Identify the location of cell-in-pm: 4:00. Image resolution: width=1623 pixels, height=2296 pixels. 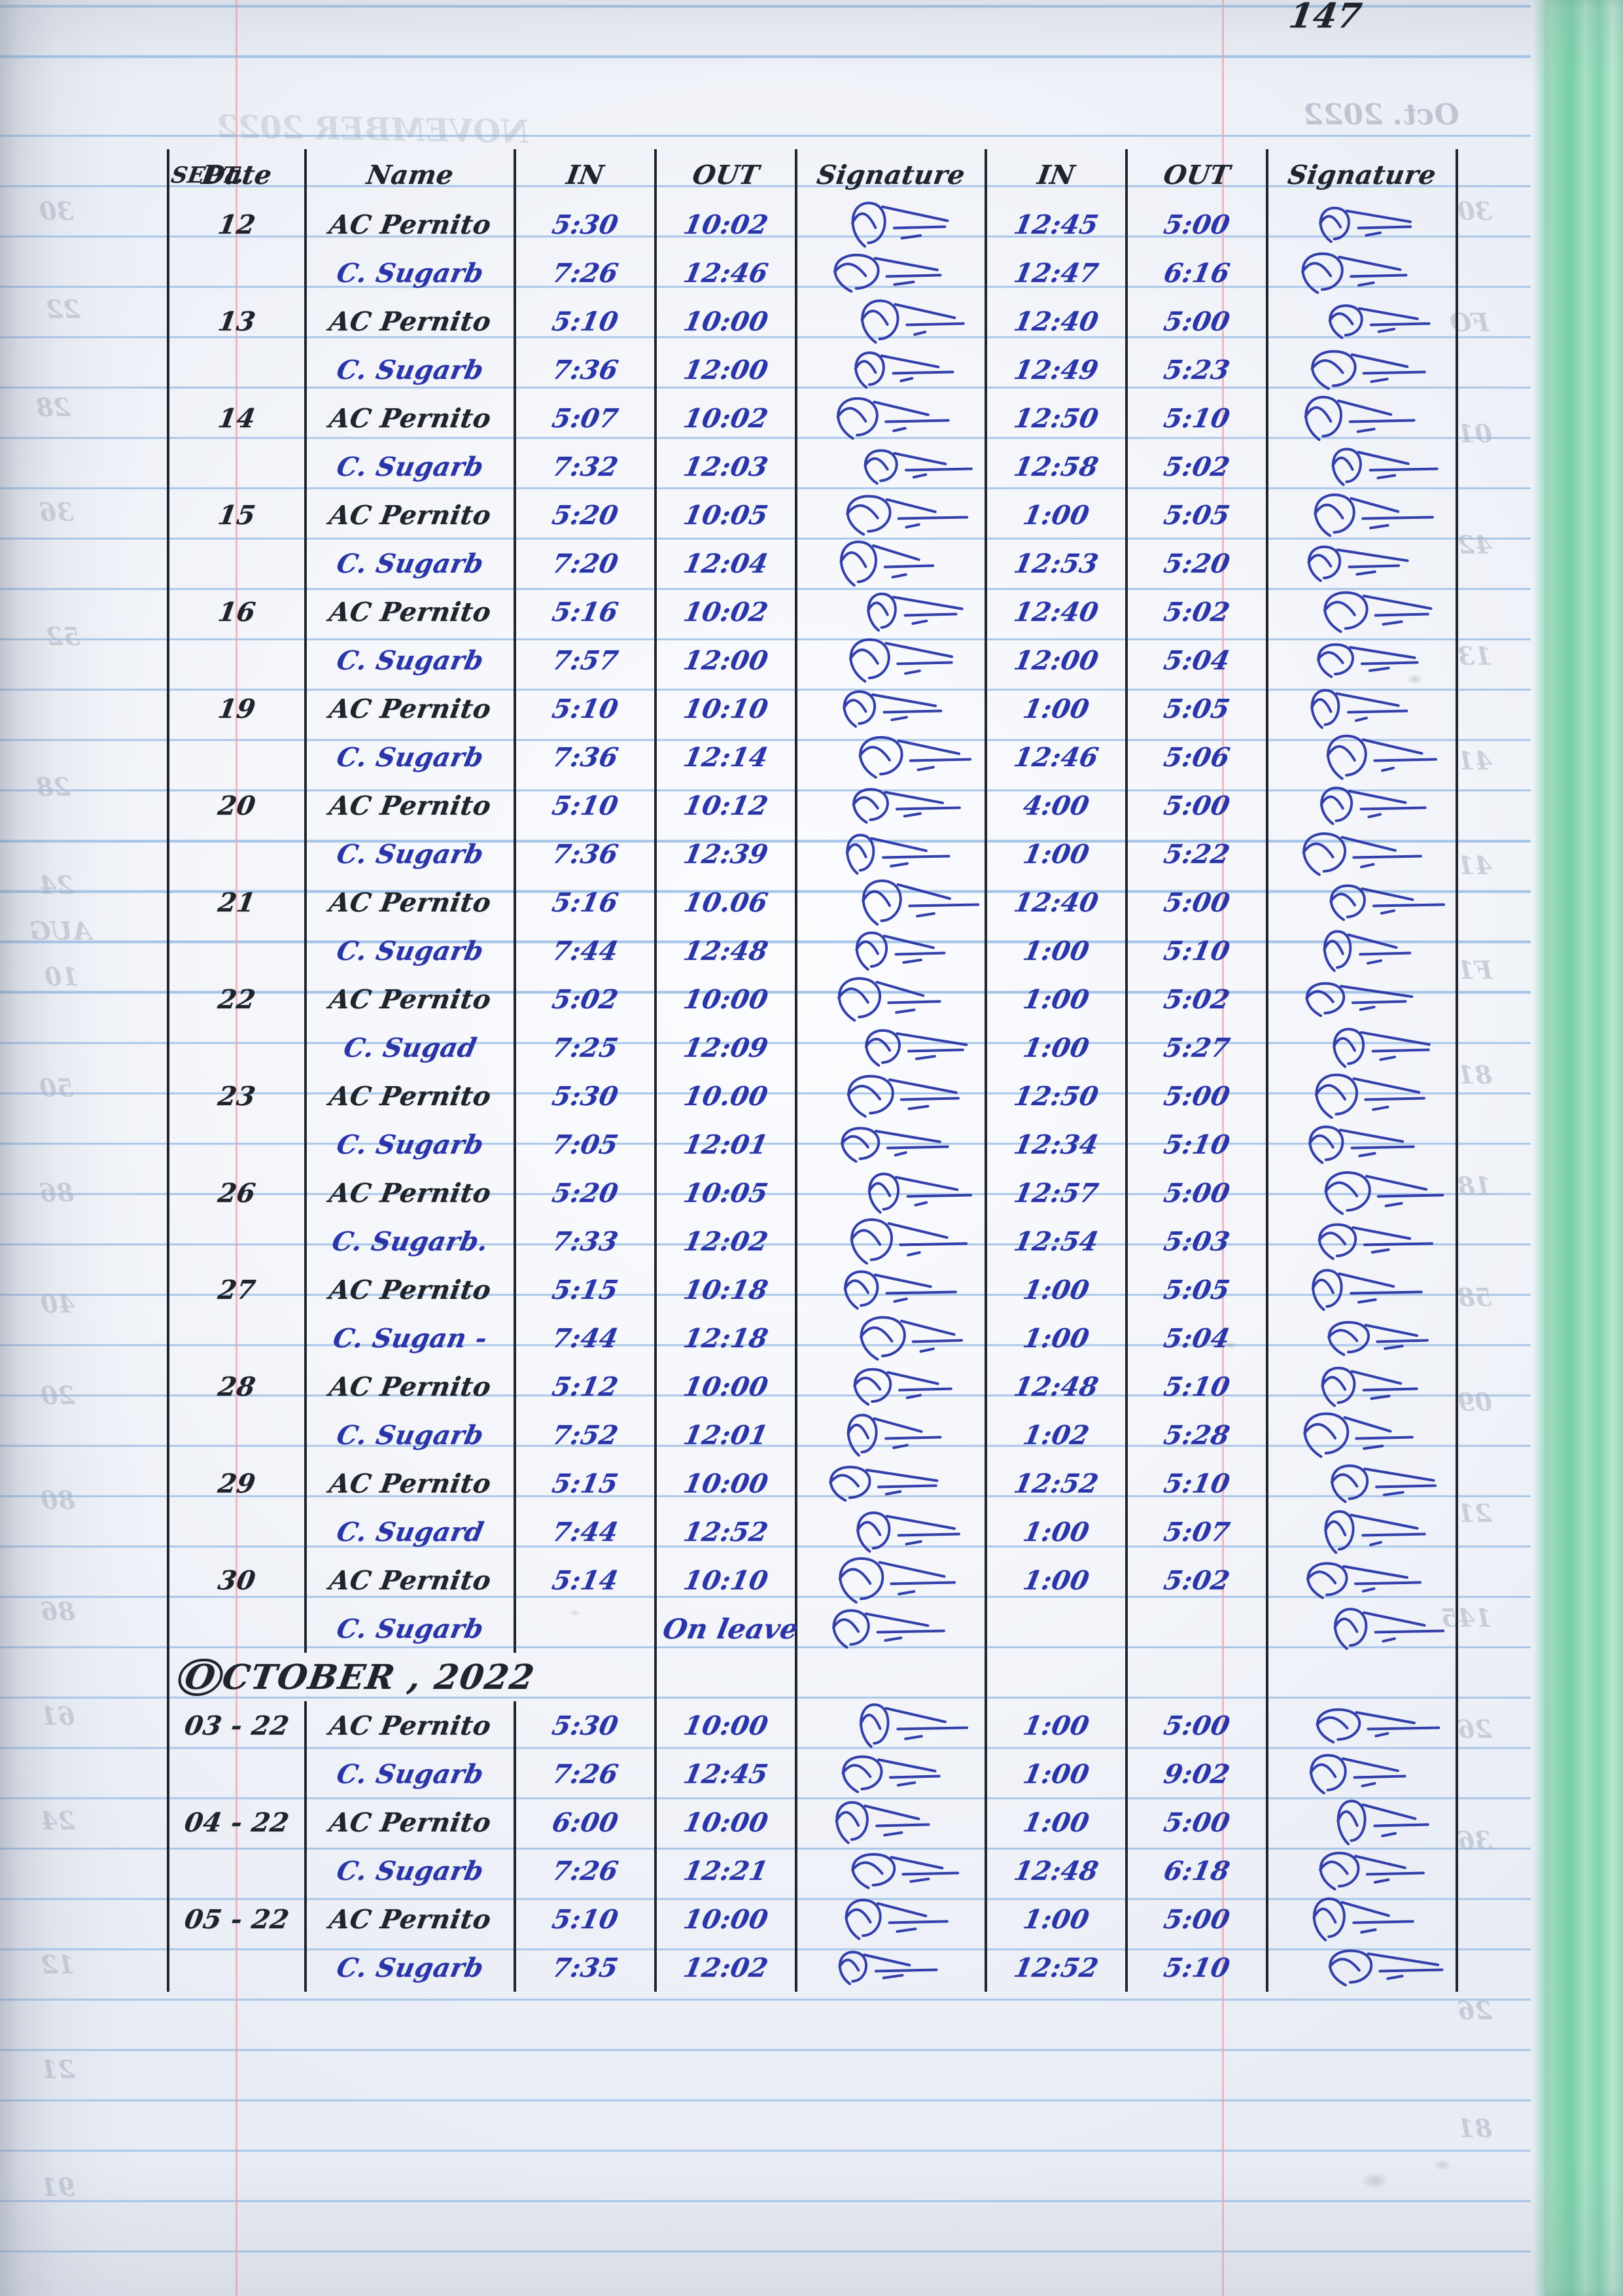
(1056, 806).